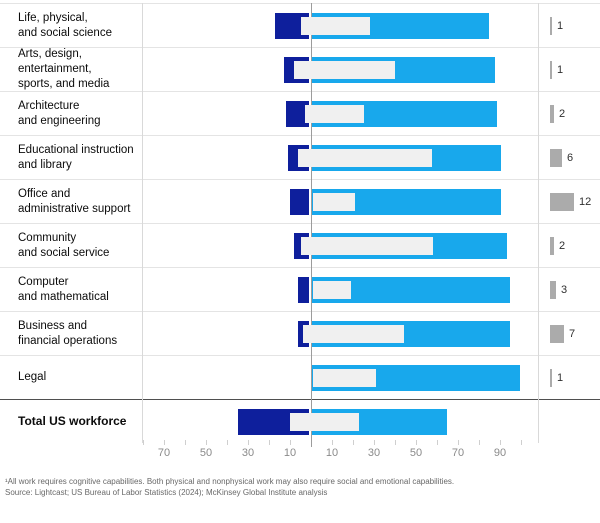 The height and width of the screenshot is (523, 600). What do you see at coordinates (538, 223) in the screenshot?
I see `column-divider-right` at bounding box center [538, 223].